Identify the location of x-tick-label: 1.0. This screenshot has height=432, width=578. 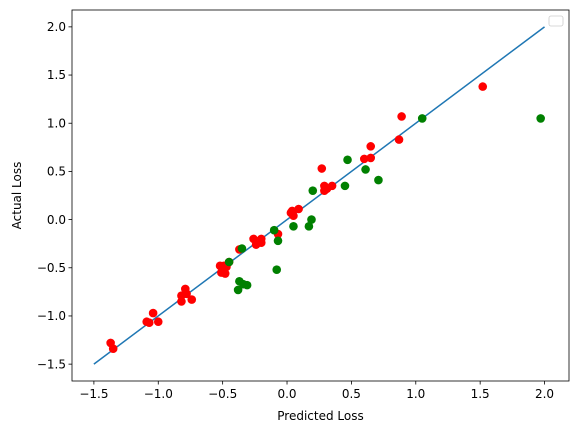
(415, 394).